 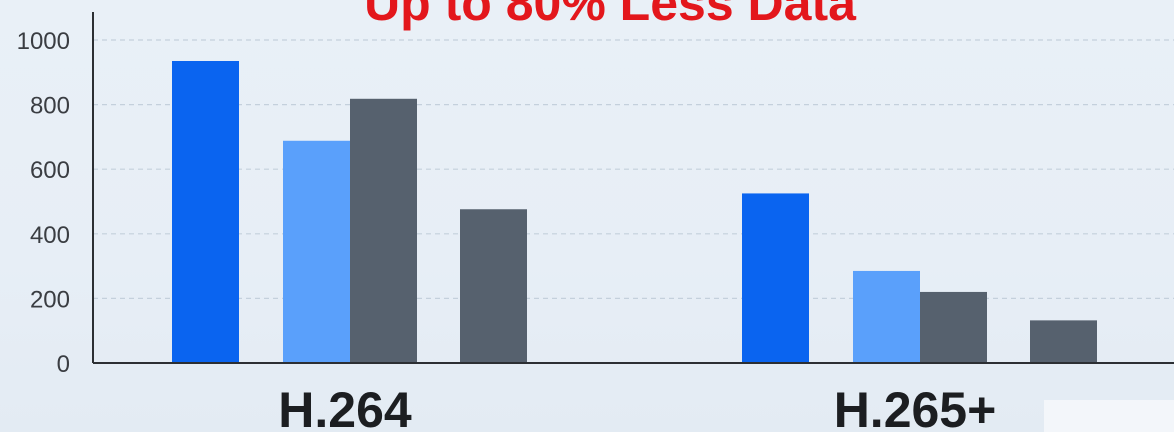 What do you see at coordinates (345, 407) in the screenshot?
I see `category-label-1: H.264` at bounding box center [345, 407].